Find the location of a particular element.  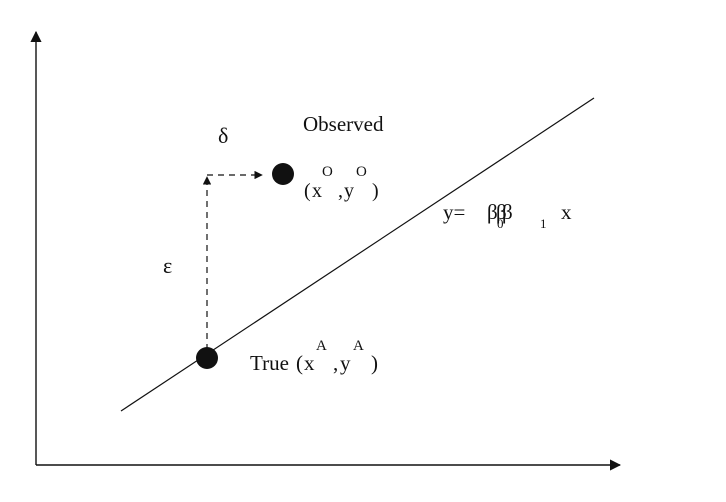

equation-sub1: 1 is located at coordinates (543, 223).